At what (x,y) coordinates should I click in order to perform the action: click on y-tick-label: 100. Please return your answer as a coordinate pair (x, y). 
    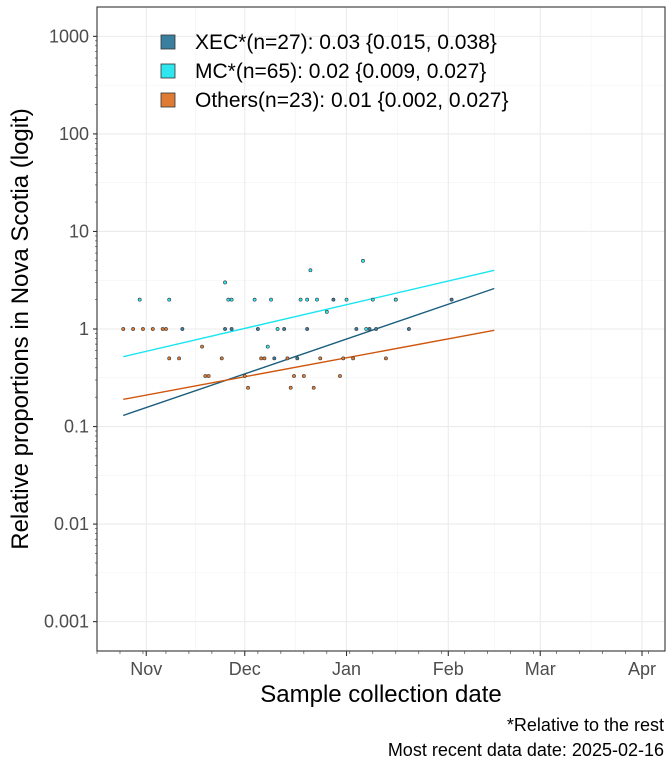
    Looking at the image, I should click on (74, 134).